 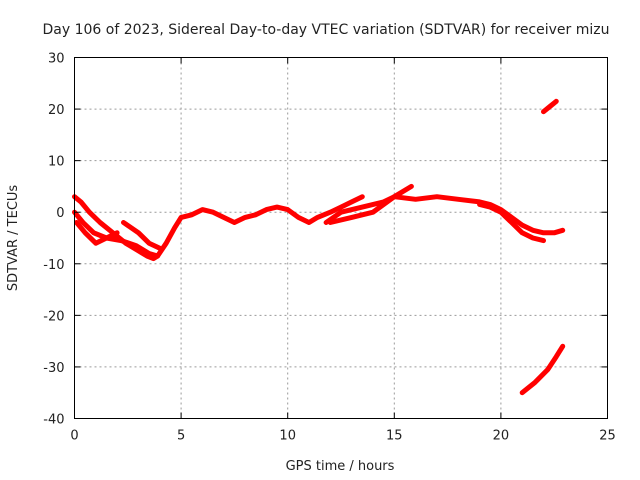 I want to click on y-tick-label: 0, so click(x=60, y=213).